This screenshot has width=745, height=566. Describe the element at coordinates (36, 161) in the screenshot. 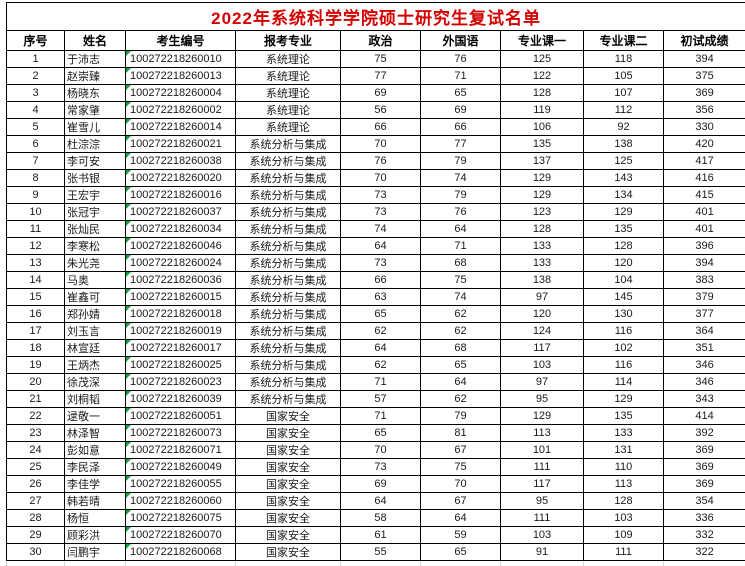

I see `cell-index: 7` at that location.